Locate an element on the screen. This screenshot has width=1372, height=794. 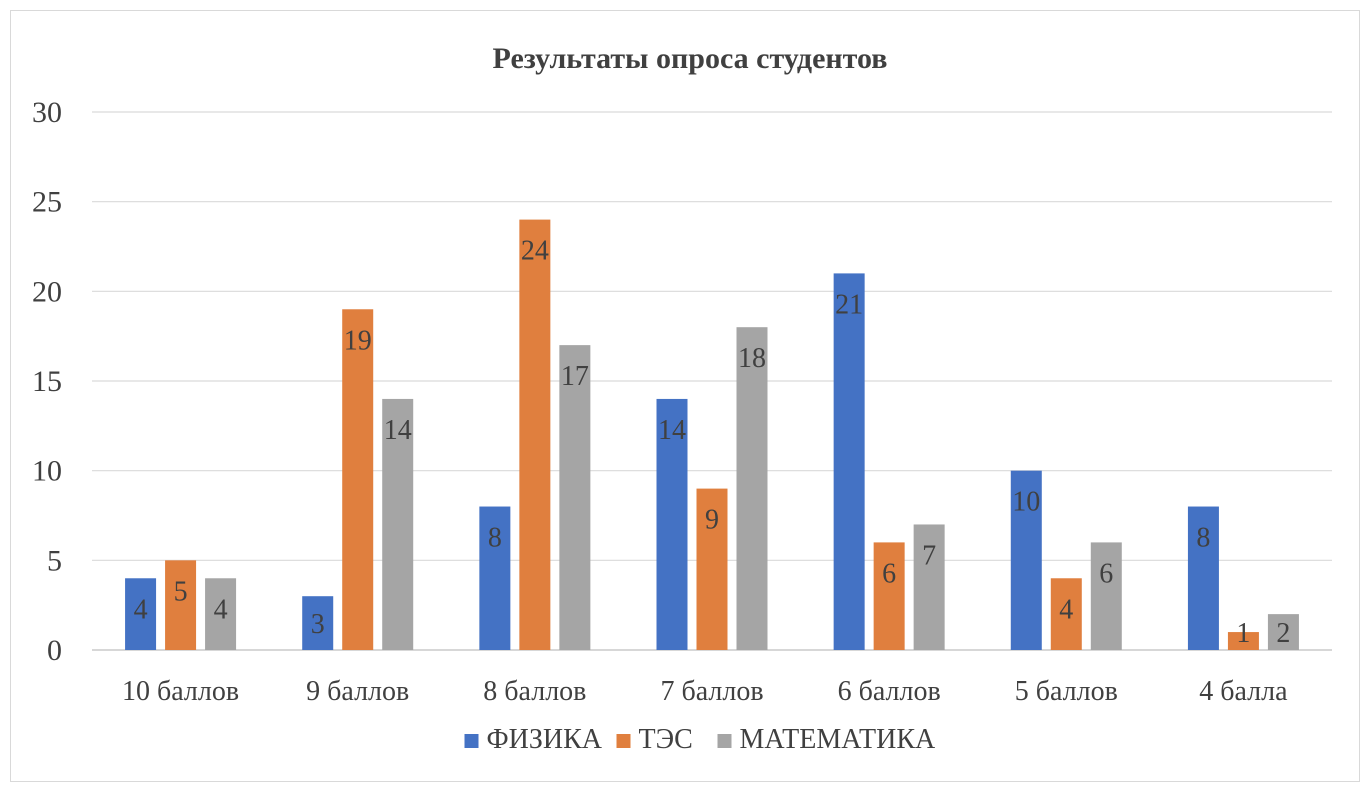
data-label: 7 is located at coordinates (929, 555).